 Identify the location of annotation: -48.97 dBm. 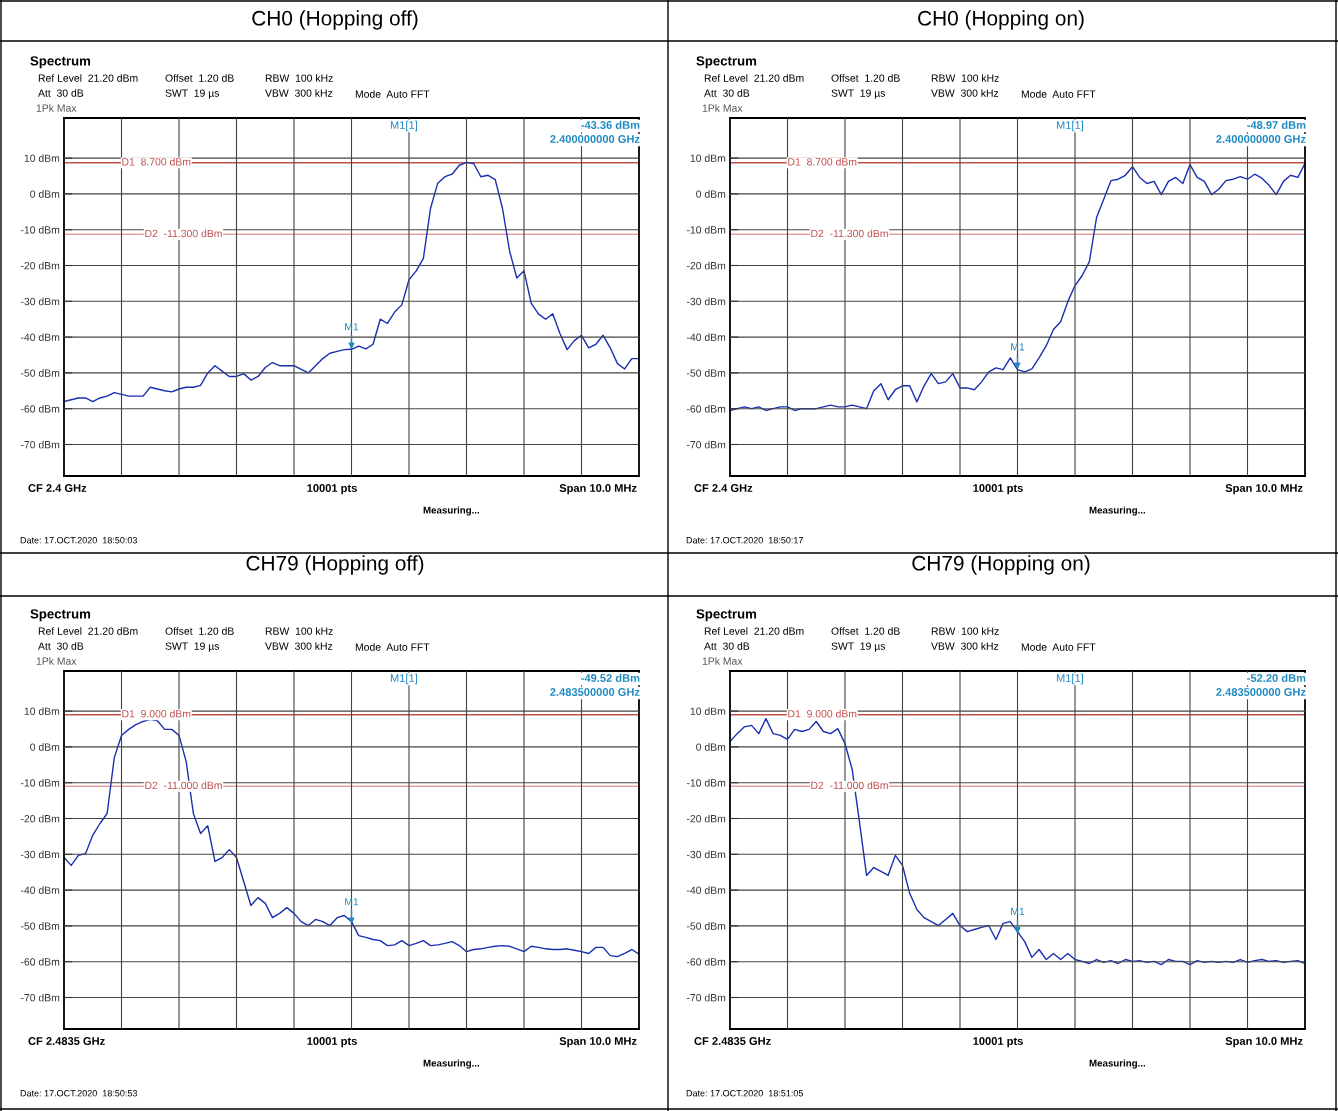
(1276, 124).